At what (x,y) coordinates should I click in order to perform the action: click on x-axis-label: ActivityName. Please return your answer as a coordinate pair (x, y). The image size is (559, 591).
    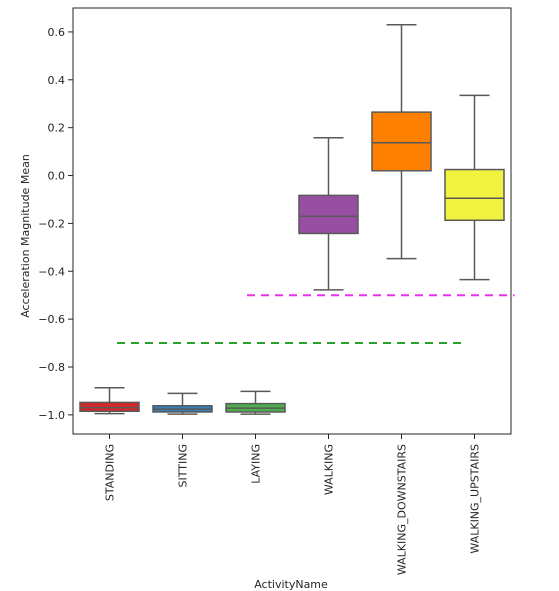
    Looking at the image, I should click on (291, 584).